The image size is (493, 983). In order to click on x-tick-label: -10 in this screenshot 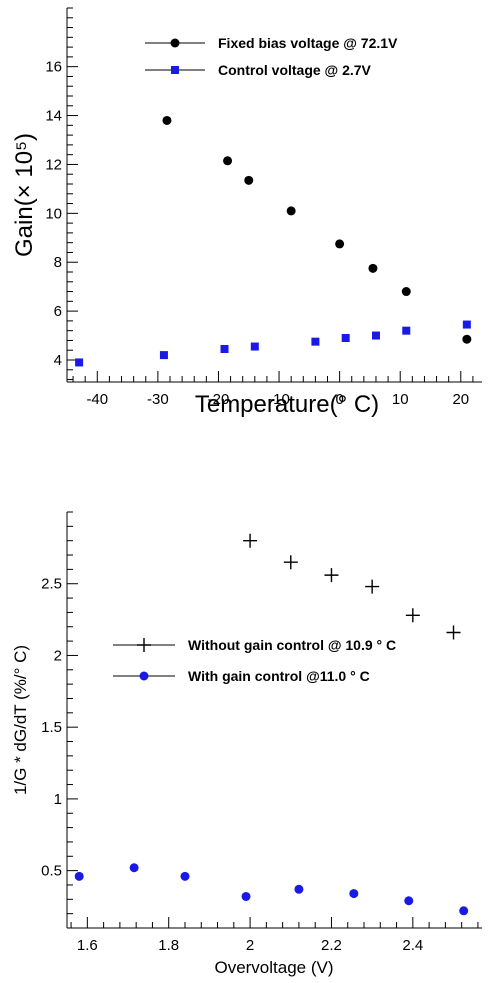, I will do `click(279, 399)`.